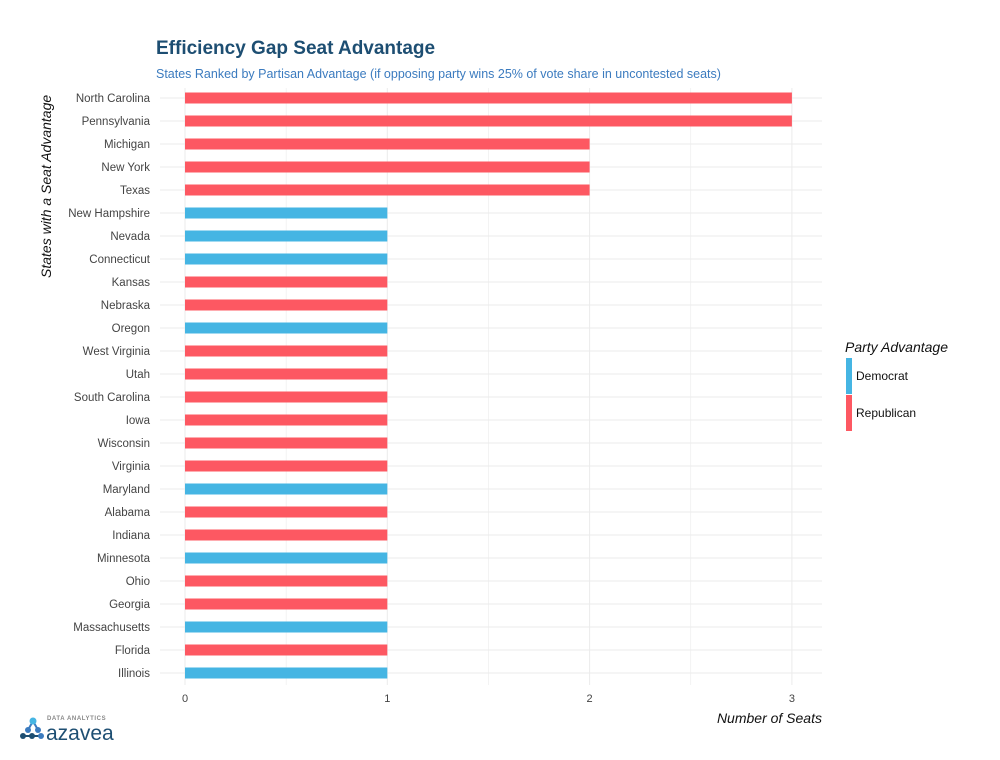 Image resolution: width=1000 pixels, height=760 pixels. I want to click on y-tick-label: Wisconsin, so click(124, 444).